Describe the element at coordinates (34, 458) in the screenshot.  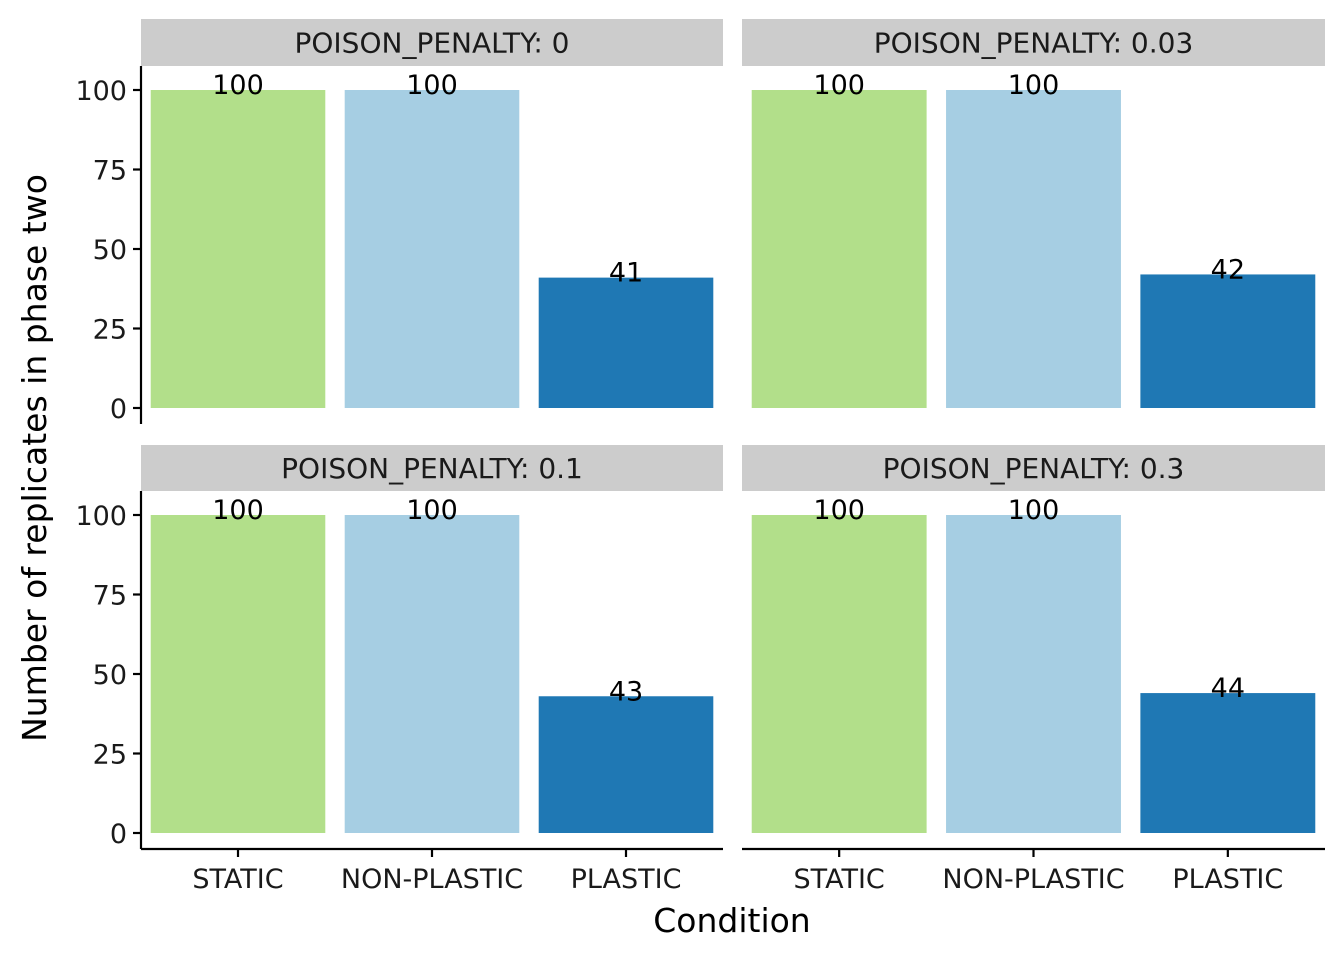
I see `y-axis-title: Number of replicates in phase two` at that location.